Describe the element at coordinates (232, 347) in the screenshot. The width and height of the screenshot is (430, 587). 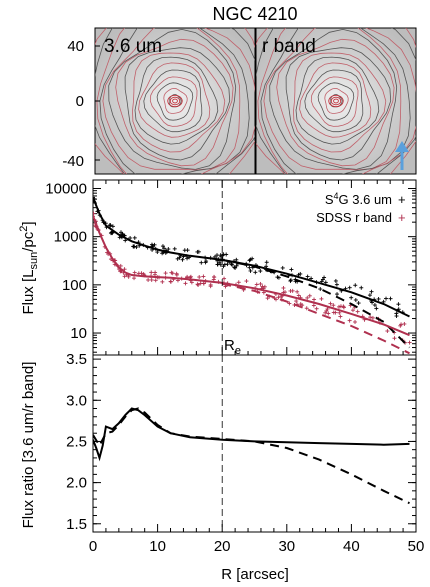
I see `effective-radius-label: Re` at that location.